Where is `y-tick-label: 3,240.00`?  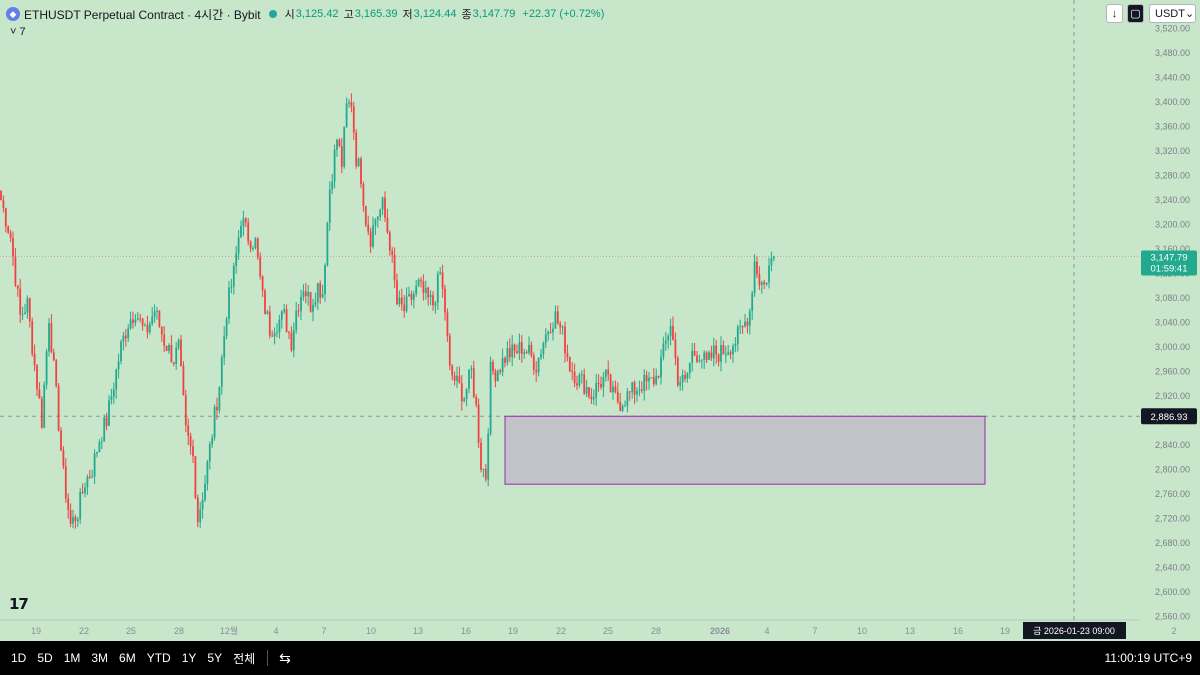 y-tick-label: 3,240.00 is located at coordinates (1172, 200).